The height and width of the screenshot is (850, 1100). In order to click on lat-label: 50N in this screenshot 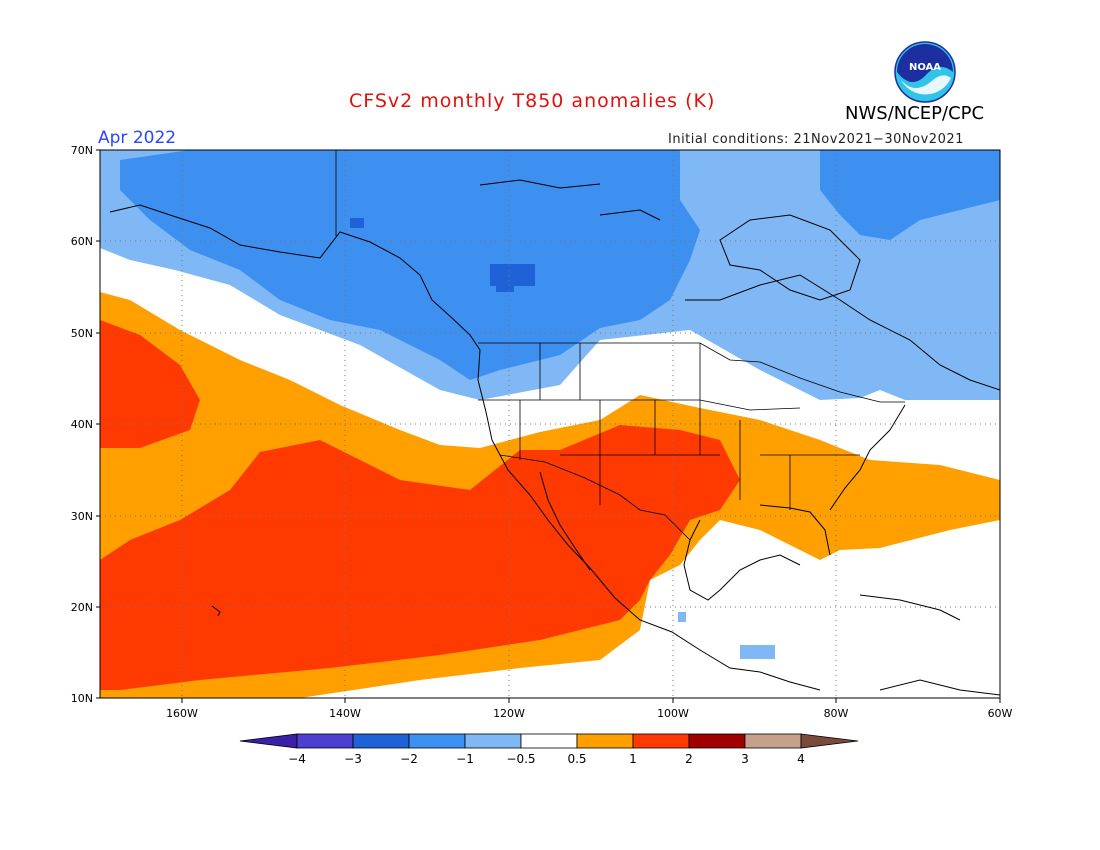, I will do `click(81, 333)`.